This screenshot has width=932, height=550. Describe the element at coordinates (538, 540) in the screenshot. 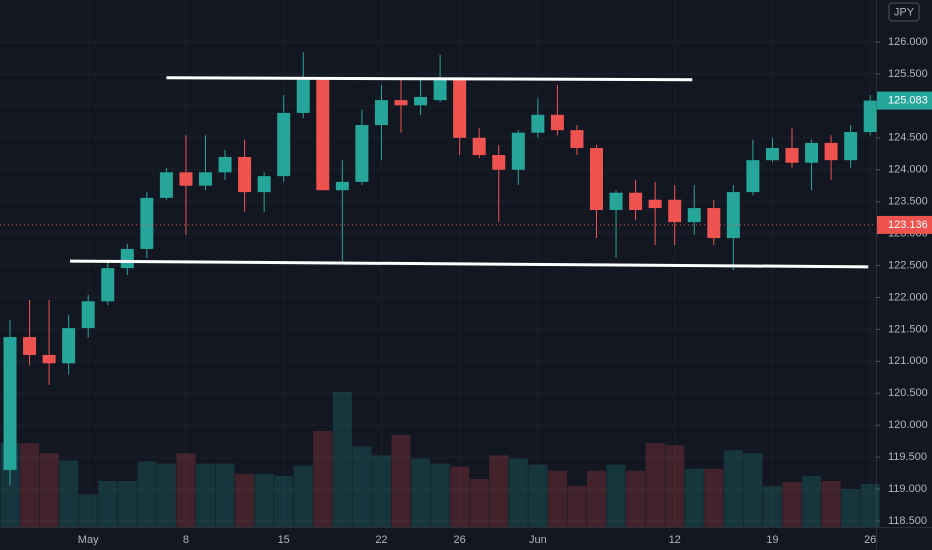

I see `x-tick-label: Jun` at that location.